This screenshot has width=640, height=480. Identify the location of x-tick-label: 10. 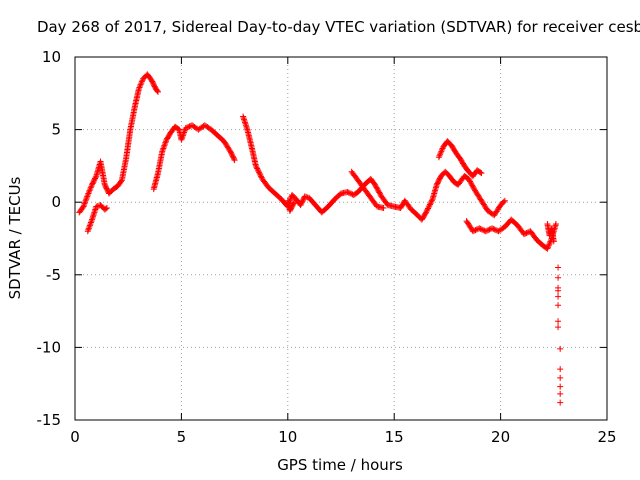
(287, 437).